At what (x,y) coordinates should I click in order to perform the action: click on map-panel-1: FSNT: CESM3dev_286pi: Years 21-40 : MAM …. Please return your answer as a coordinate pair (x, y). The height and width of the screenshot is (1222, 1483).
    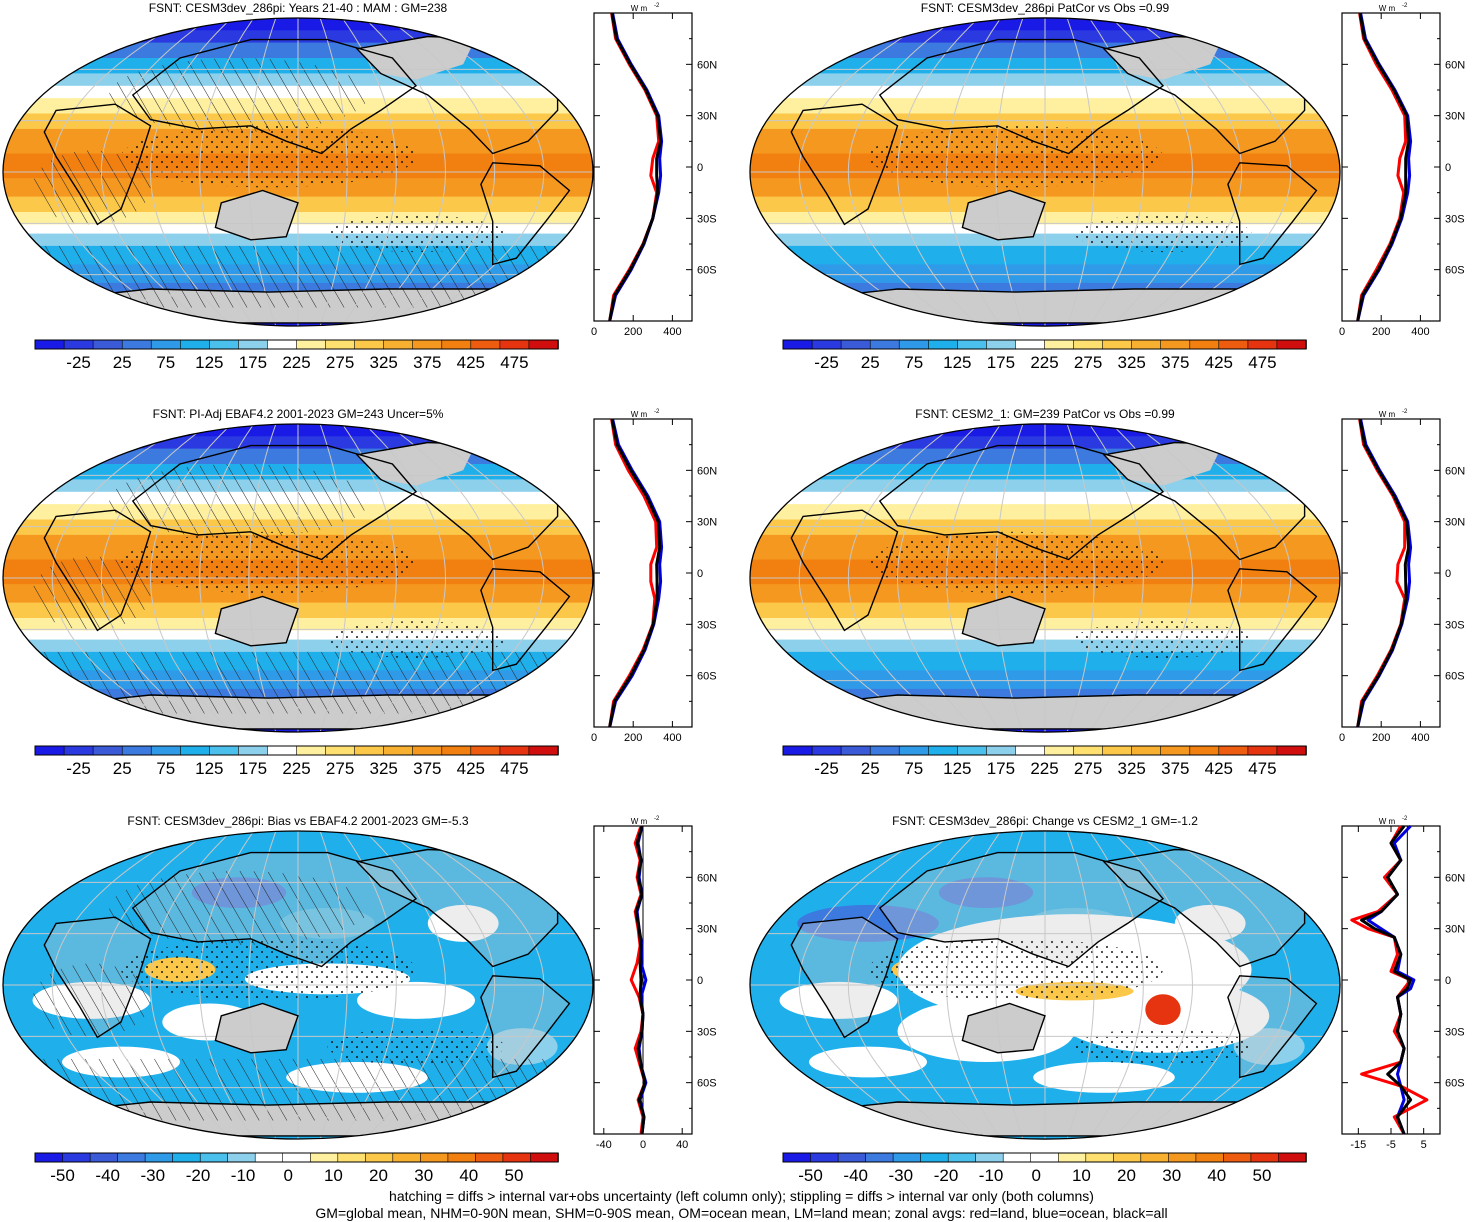
    Looking at the image, I should click on (298, 164).